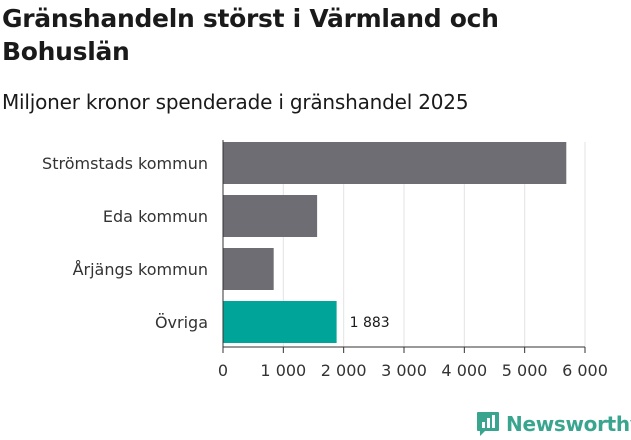 The width and height of the screenshot is (631, 440). What do you see at coordinates (525, 370) in the screenshot?
I see `x-tick-label: 5 000` at bounding box center [525, 370].